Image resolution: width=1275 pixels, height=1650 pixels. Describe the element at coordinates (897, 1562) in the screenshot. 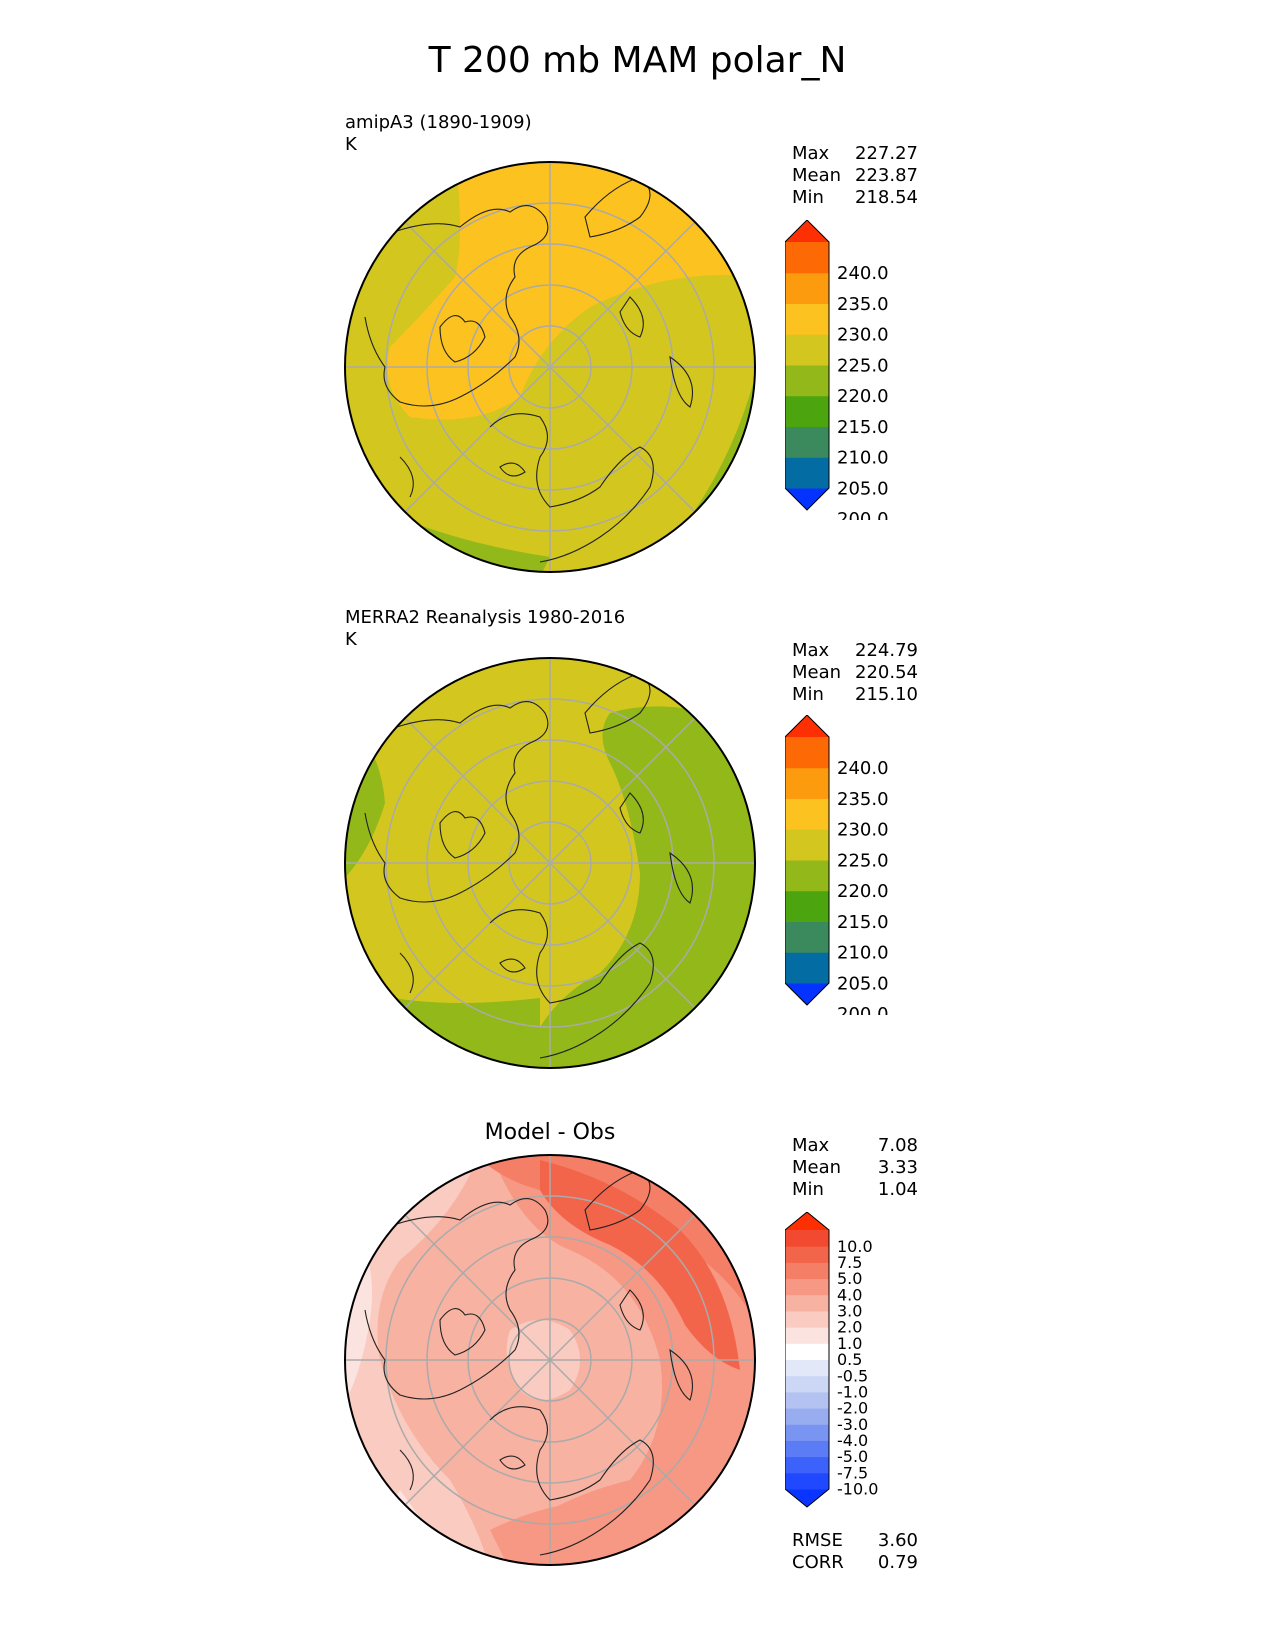

I see `metric-value: 0.79` at that location.